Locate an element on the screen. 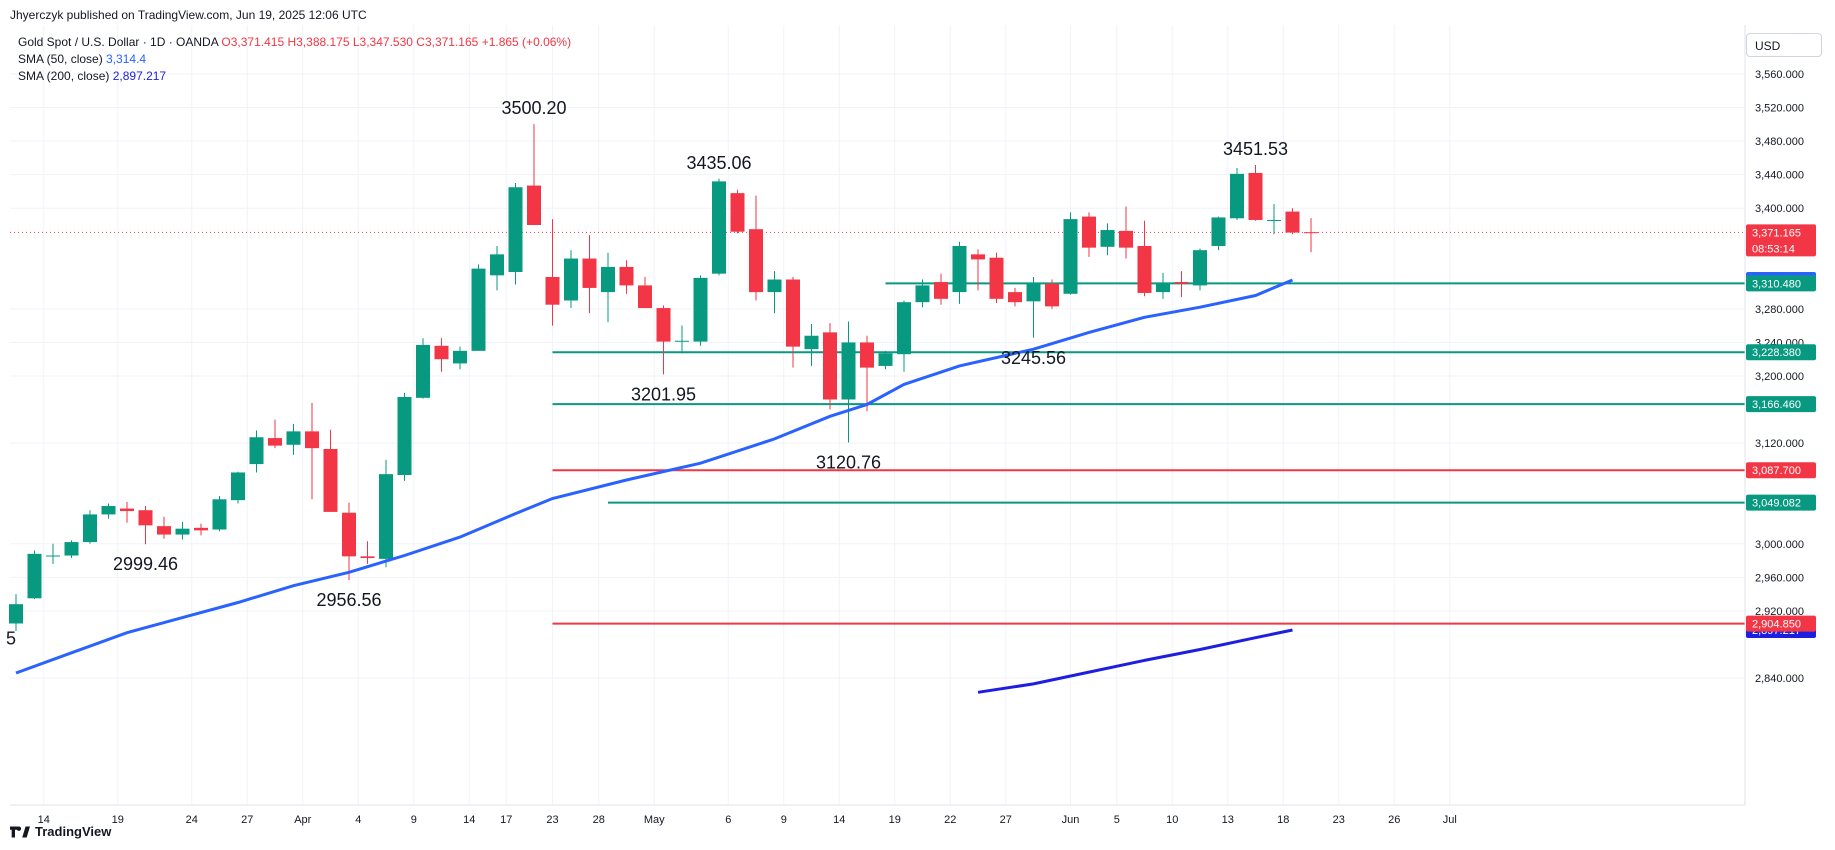  sma50-value: 3,314.4 is located at coordinates (126, 59).